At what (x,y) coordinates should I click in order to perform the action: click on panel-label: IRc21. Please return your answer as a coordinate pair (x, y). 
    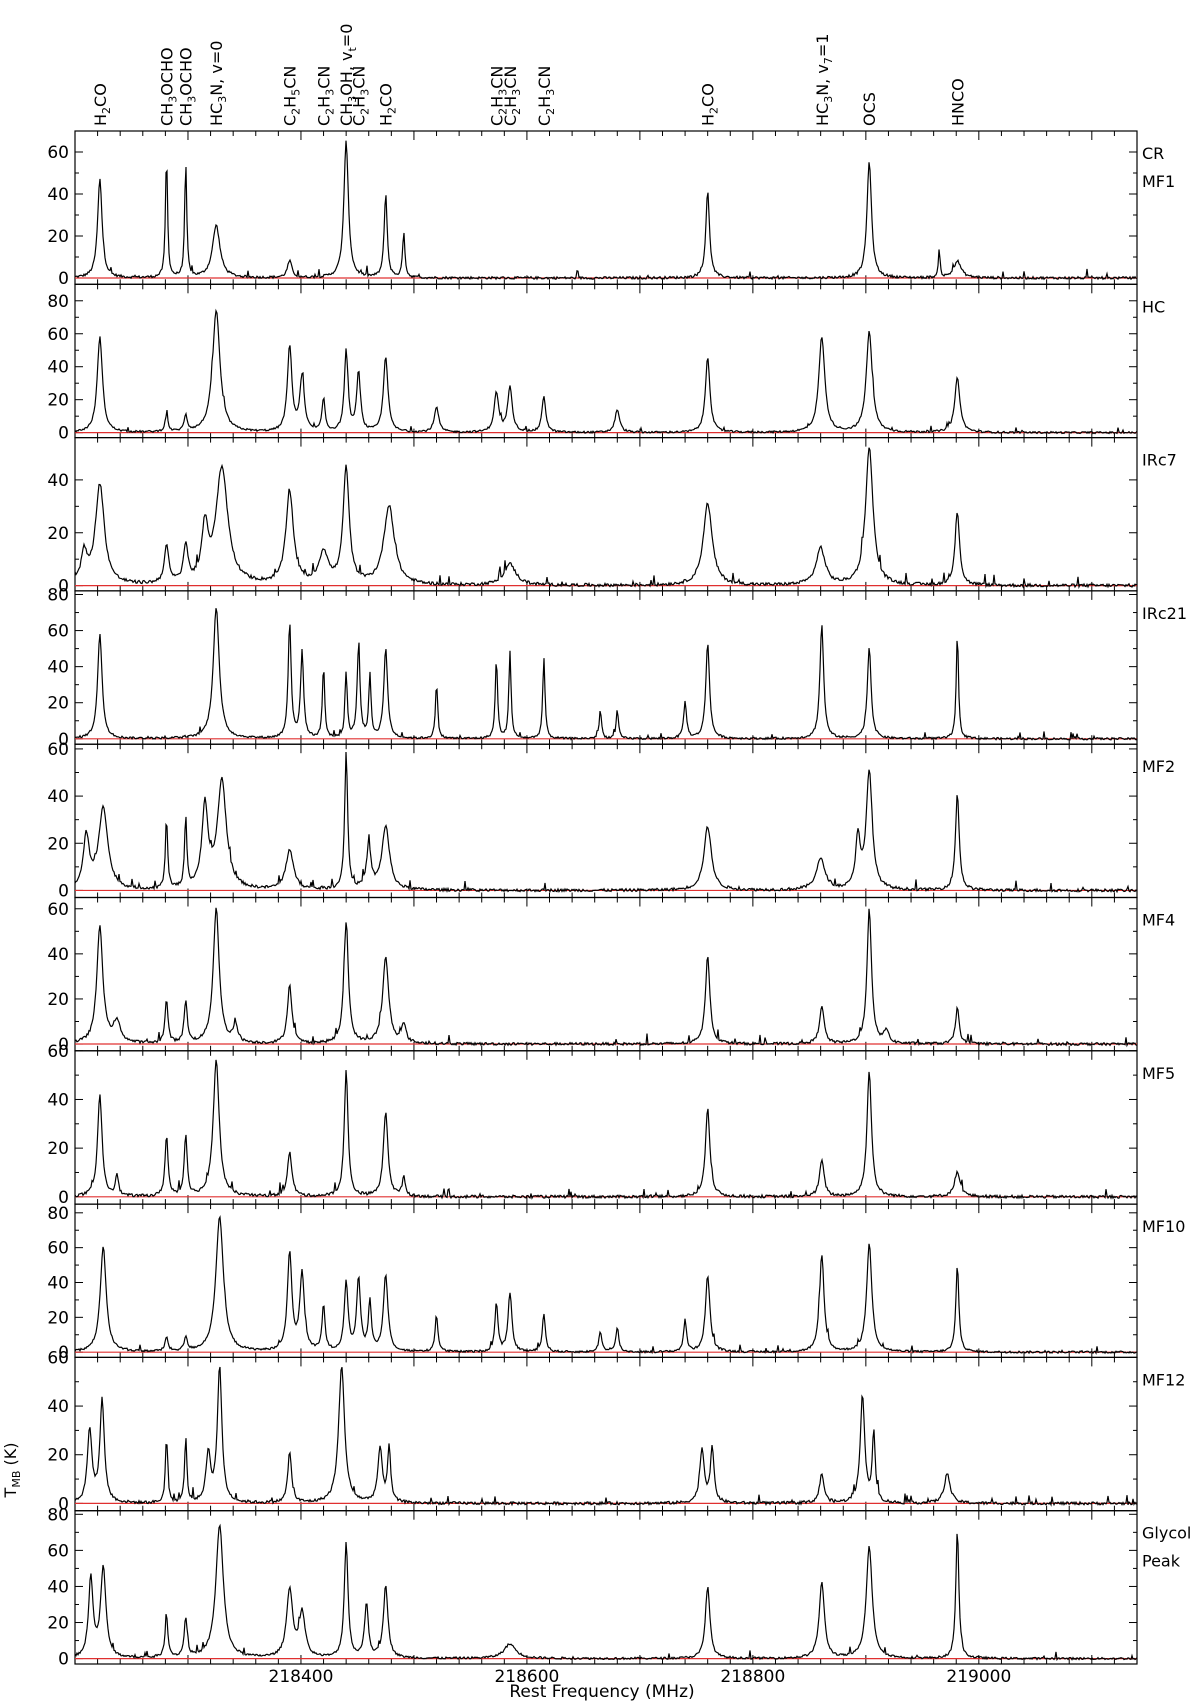
    Looking at the image, I should click on (1164, 613).